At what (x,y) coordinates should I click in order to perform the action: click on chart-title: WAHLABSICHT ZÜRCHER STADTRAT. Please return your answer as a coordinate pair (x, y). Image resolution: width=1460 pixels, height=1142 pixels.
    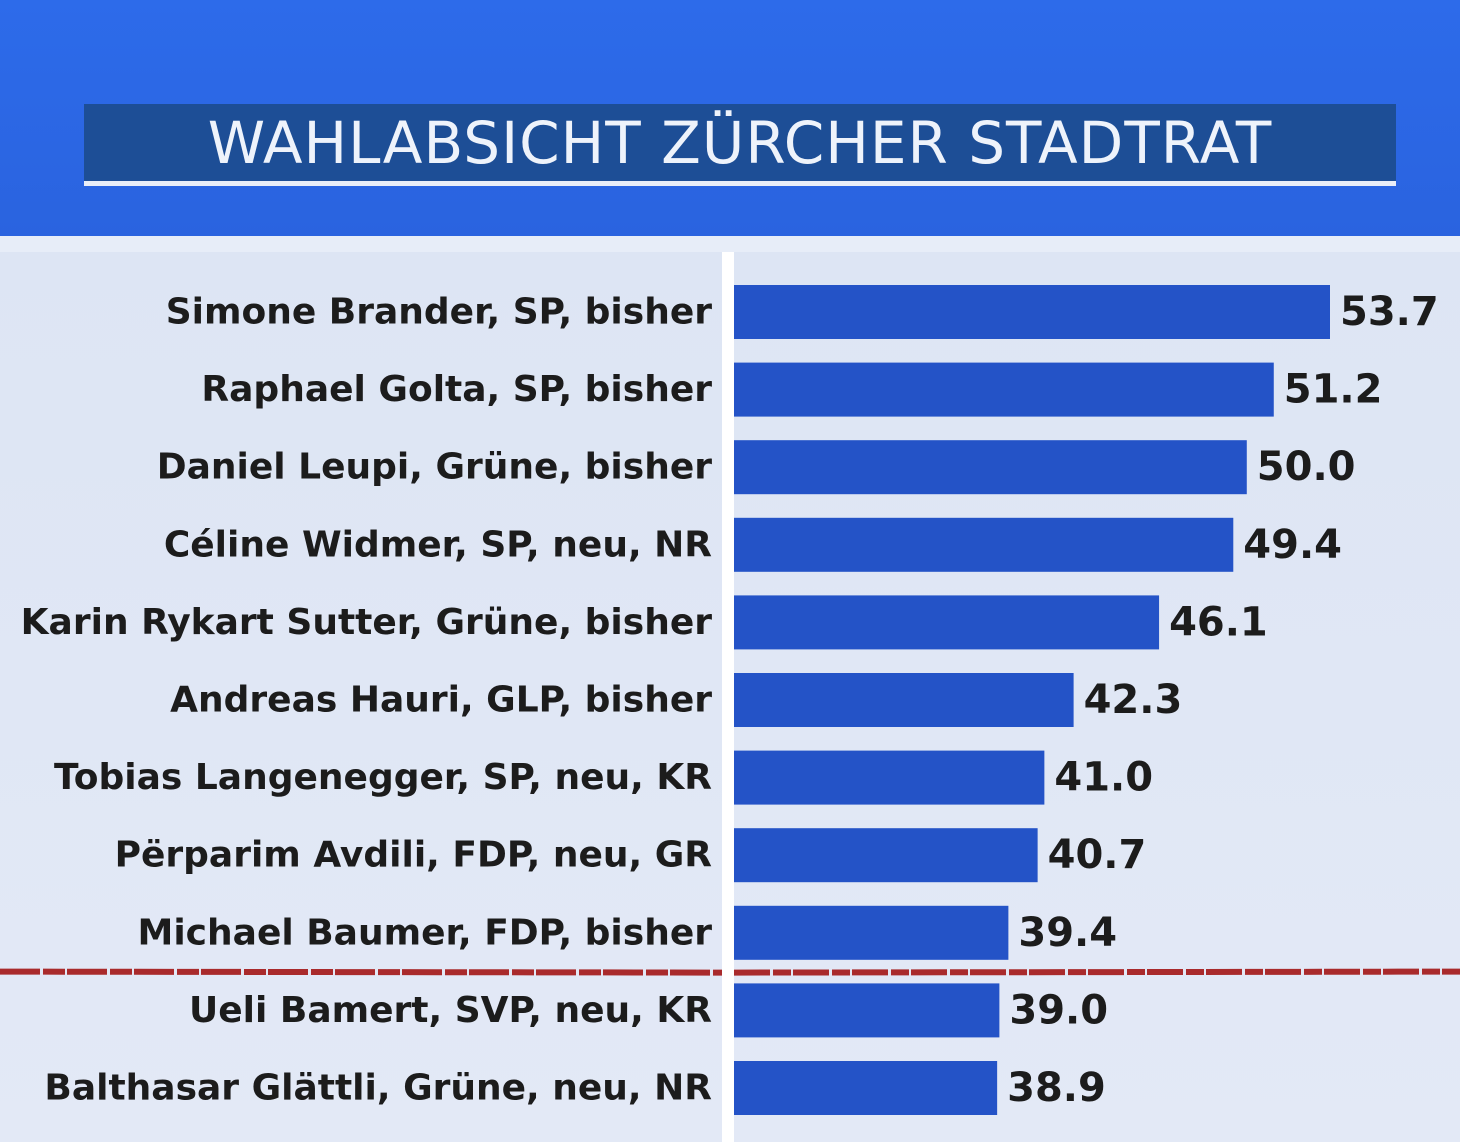
    Looking at the image, I should click on (740, 142).